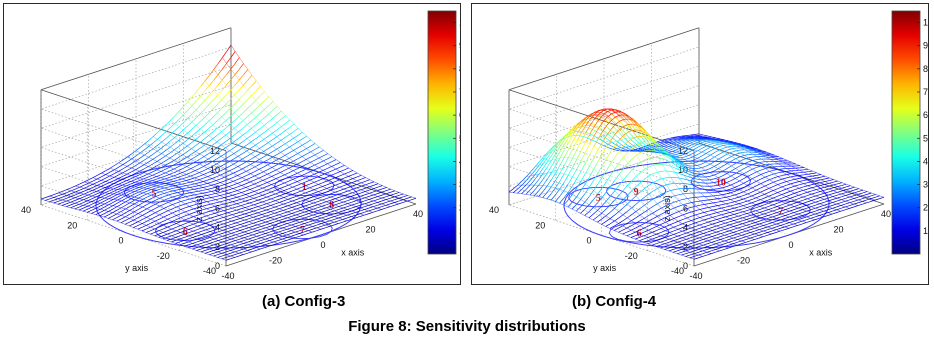  What do you see at coordinates (460, 231) in the screenshot?
I see `colorbar-tick-label: 1` at bounding box center [460, 231].